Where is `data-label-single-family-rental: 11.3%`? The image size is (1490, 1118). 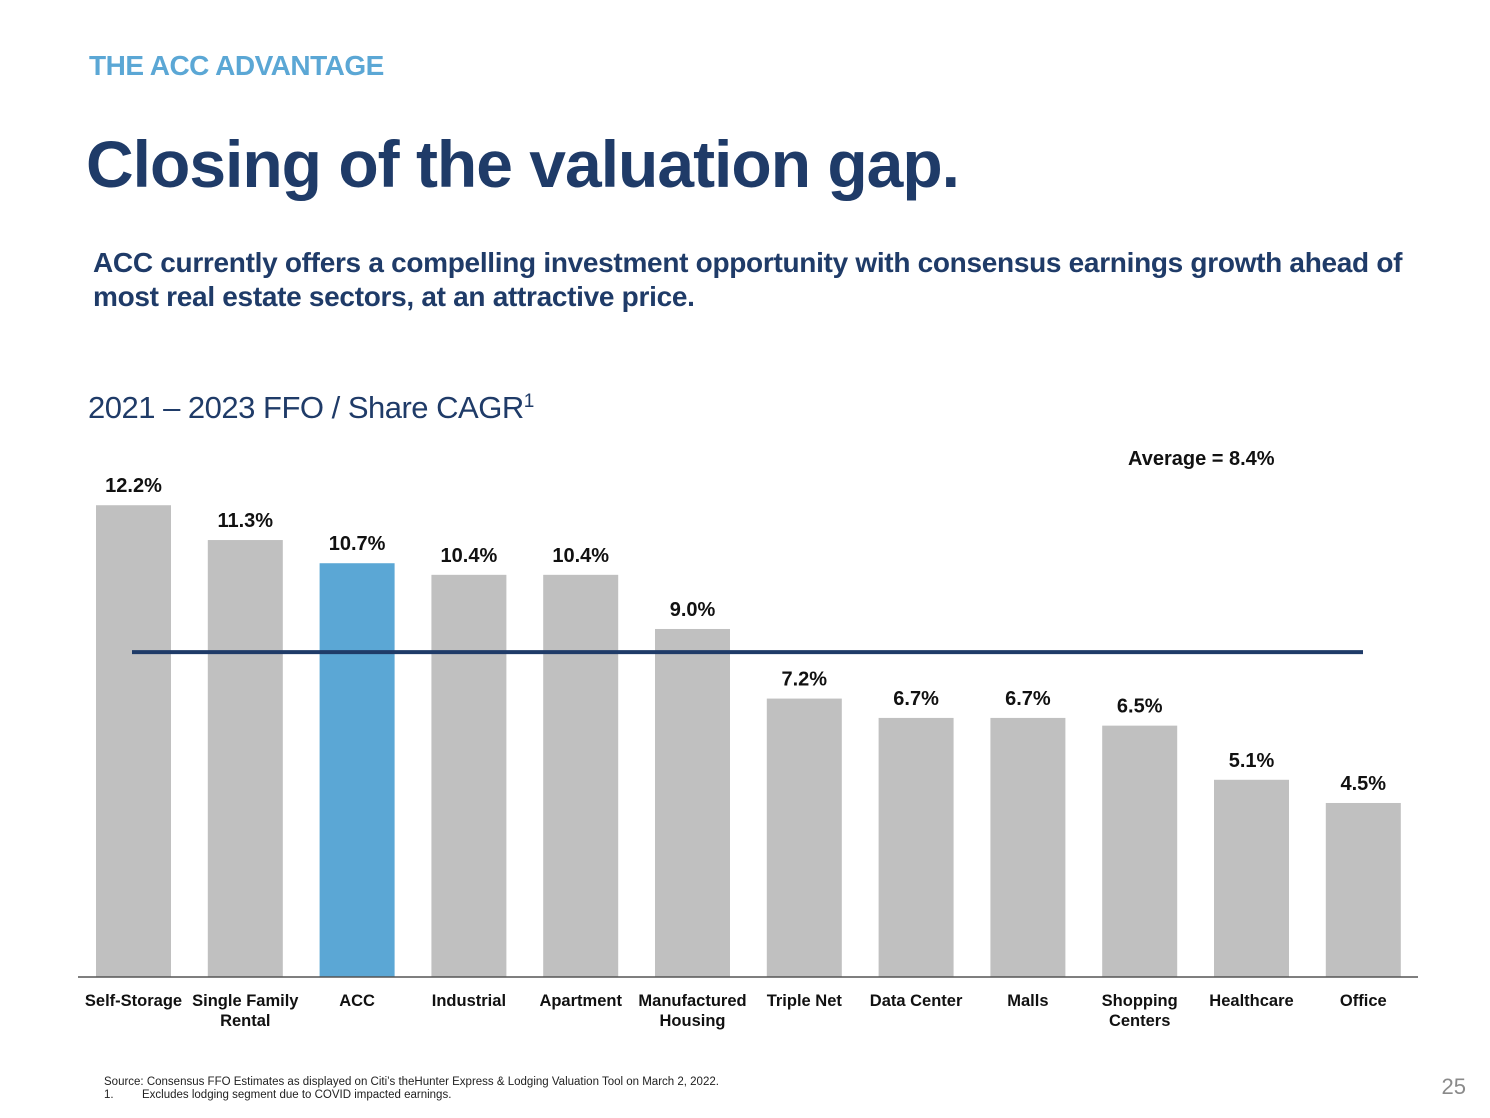
data-label-single-family-rental: 11.3% is located at coordinates (245, 521).